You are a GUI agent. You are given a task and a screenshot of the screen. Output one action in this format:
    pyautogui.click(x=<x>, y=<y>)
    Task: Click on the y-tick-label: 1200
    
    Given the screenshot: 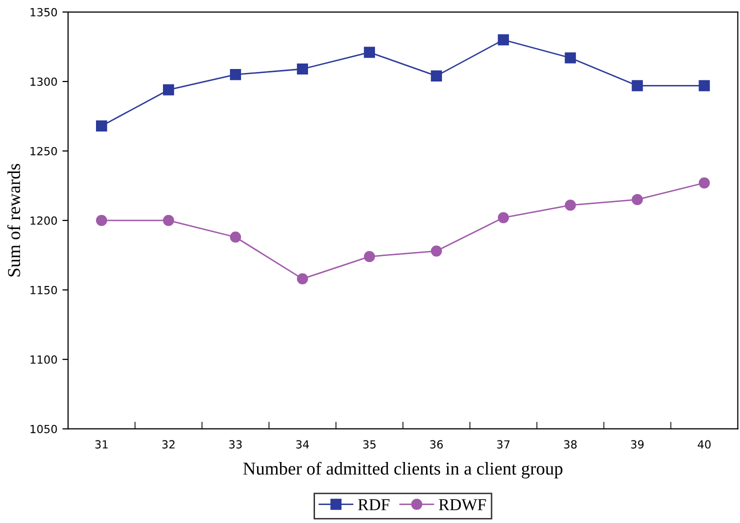 What is the action you would take?
    pyautogui.click(x=43, y=220)
    